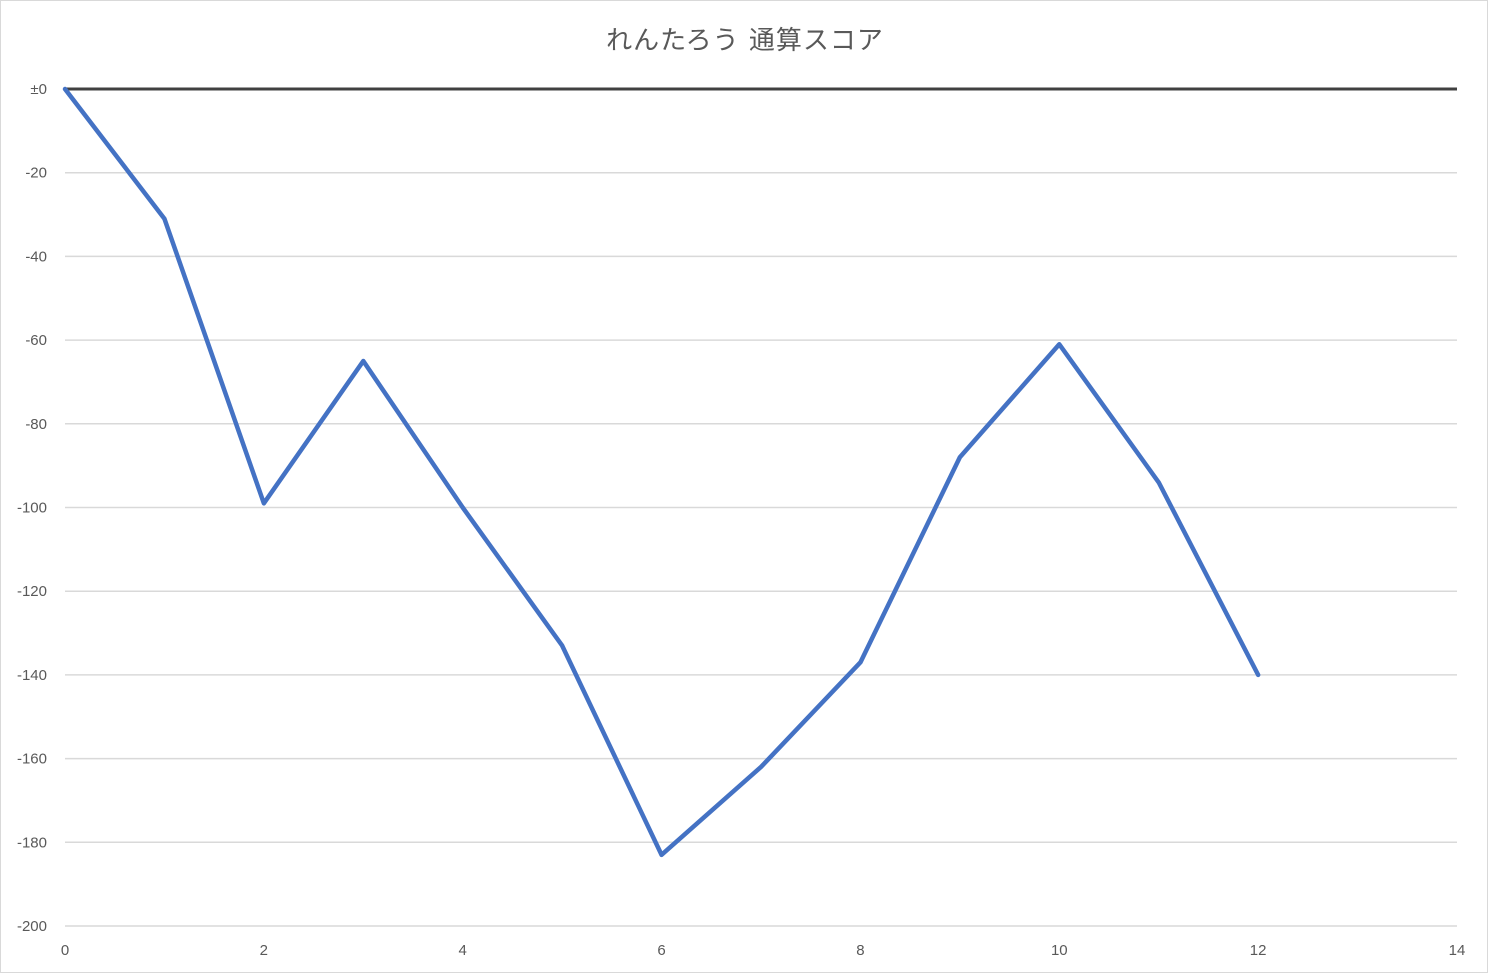 This screenshot has width=1490, height=975. What do you see at coordinates (36, 424) in the screenshot?
I see `y-tick-label: -80` at bounding box center [36, 424].